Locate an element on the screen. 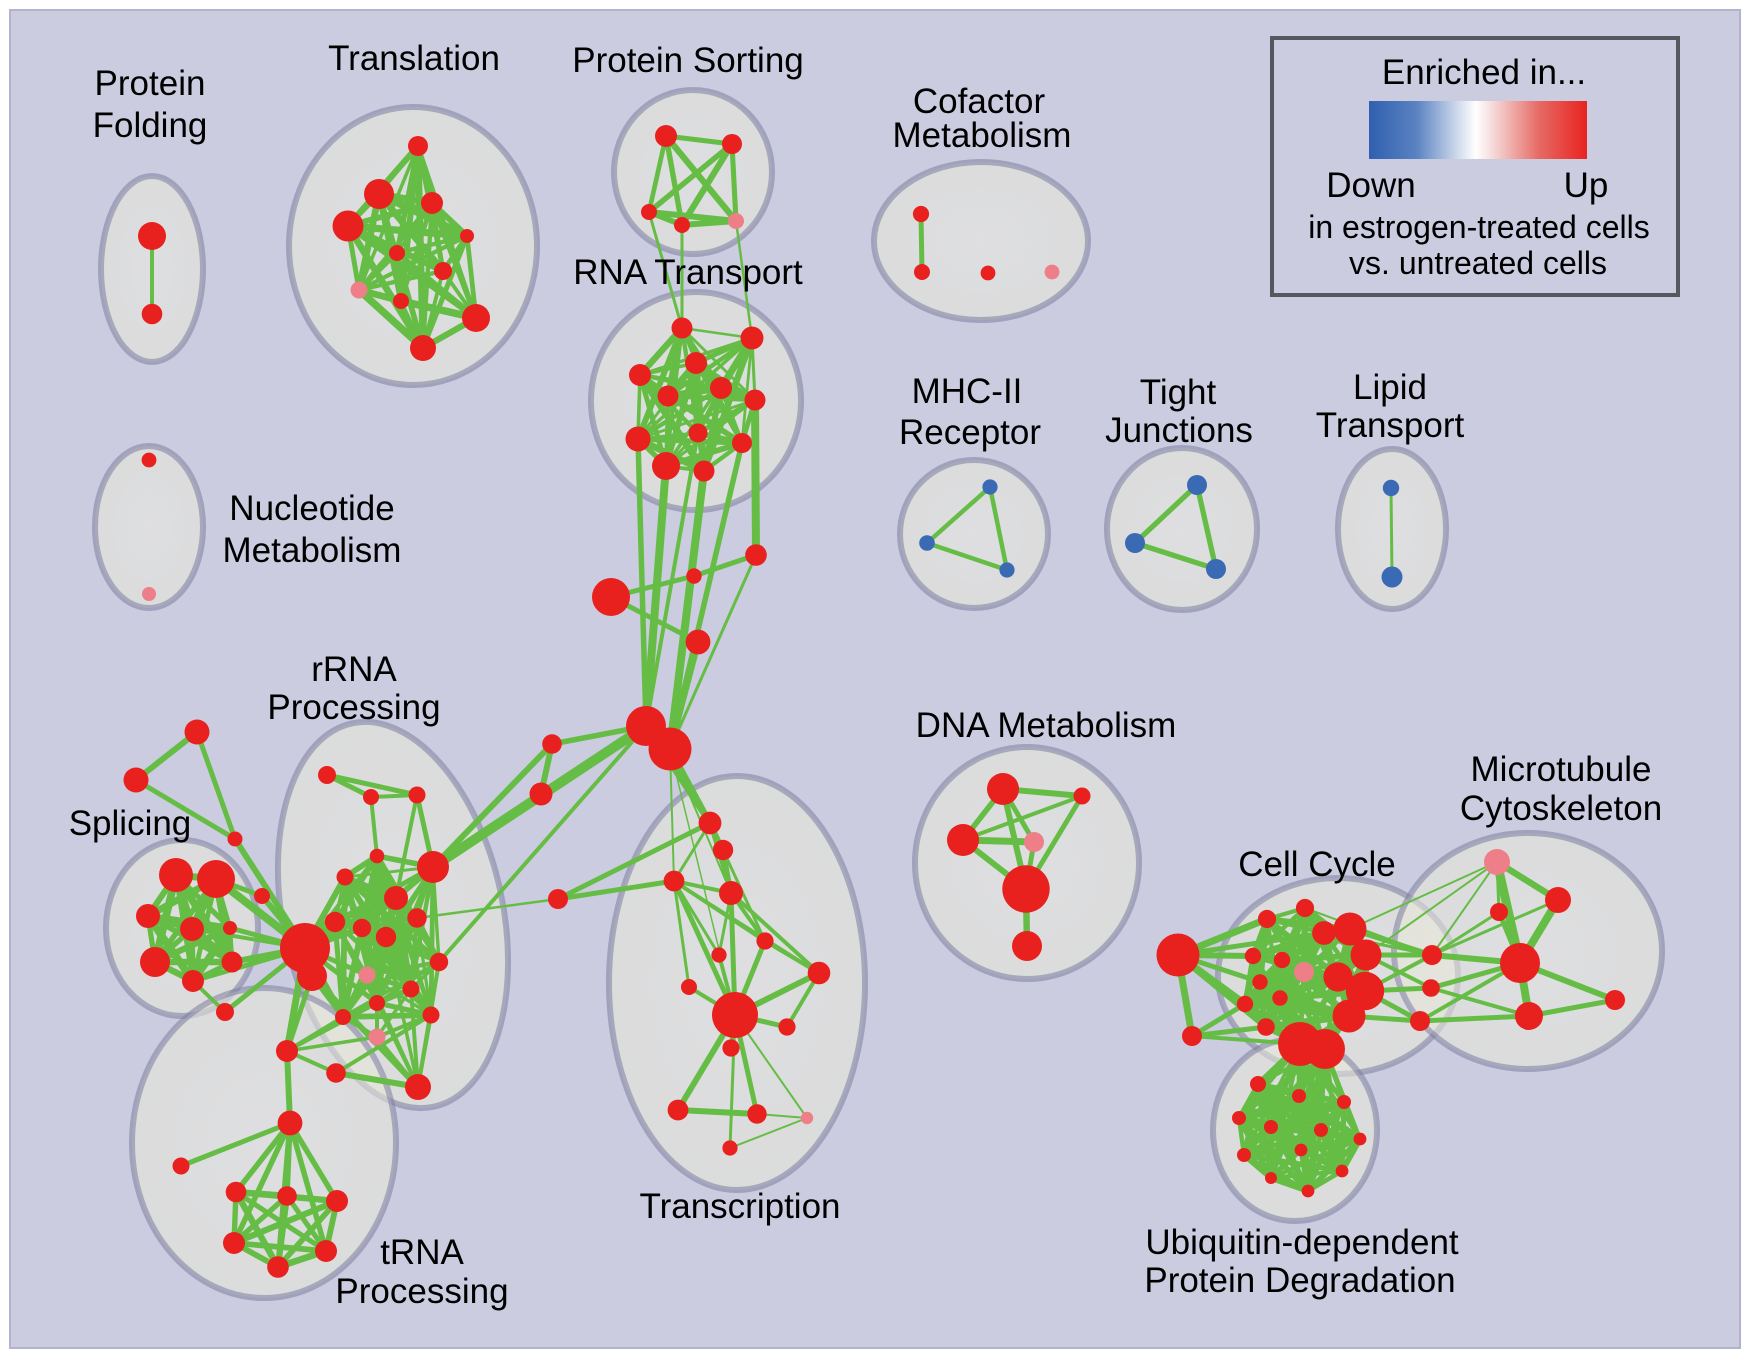 The height and width of the screenshot is (1360, 1750). svg-text: Protein is located at coordinates (150, 83).